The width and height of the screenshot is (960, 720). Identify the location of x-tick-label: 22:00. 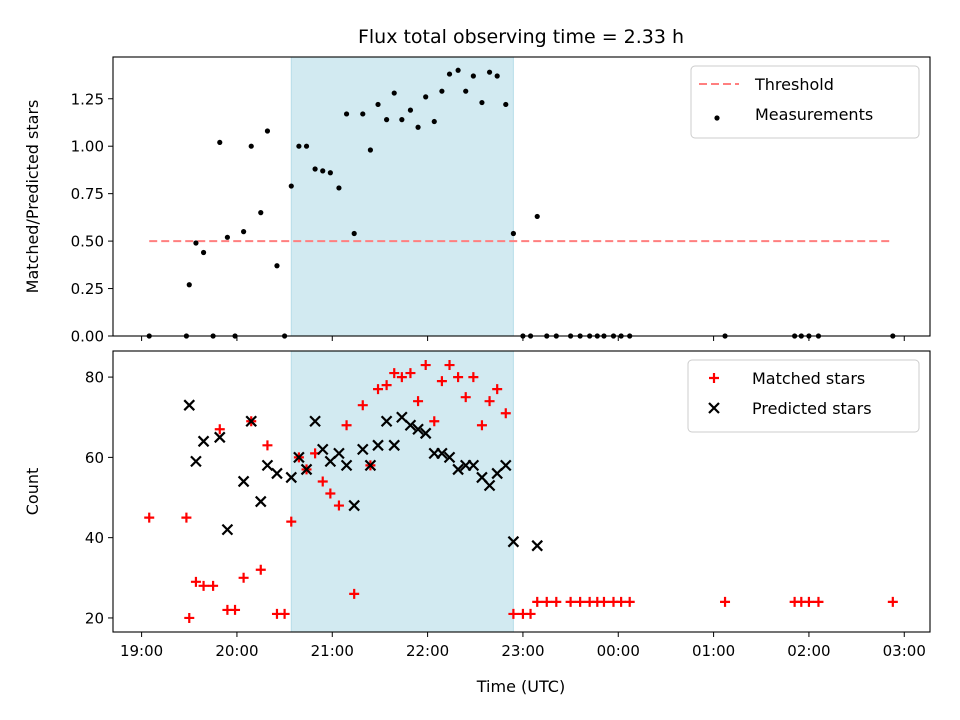
(427, 651).